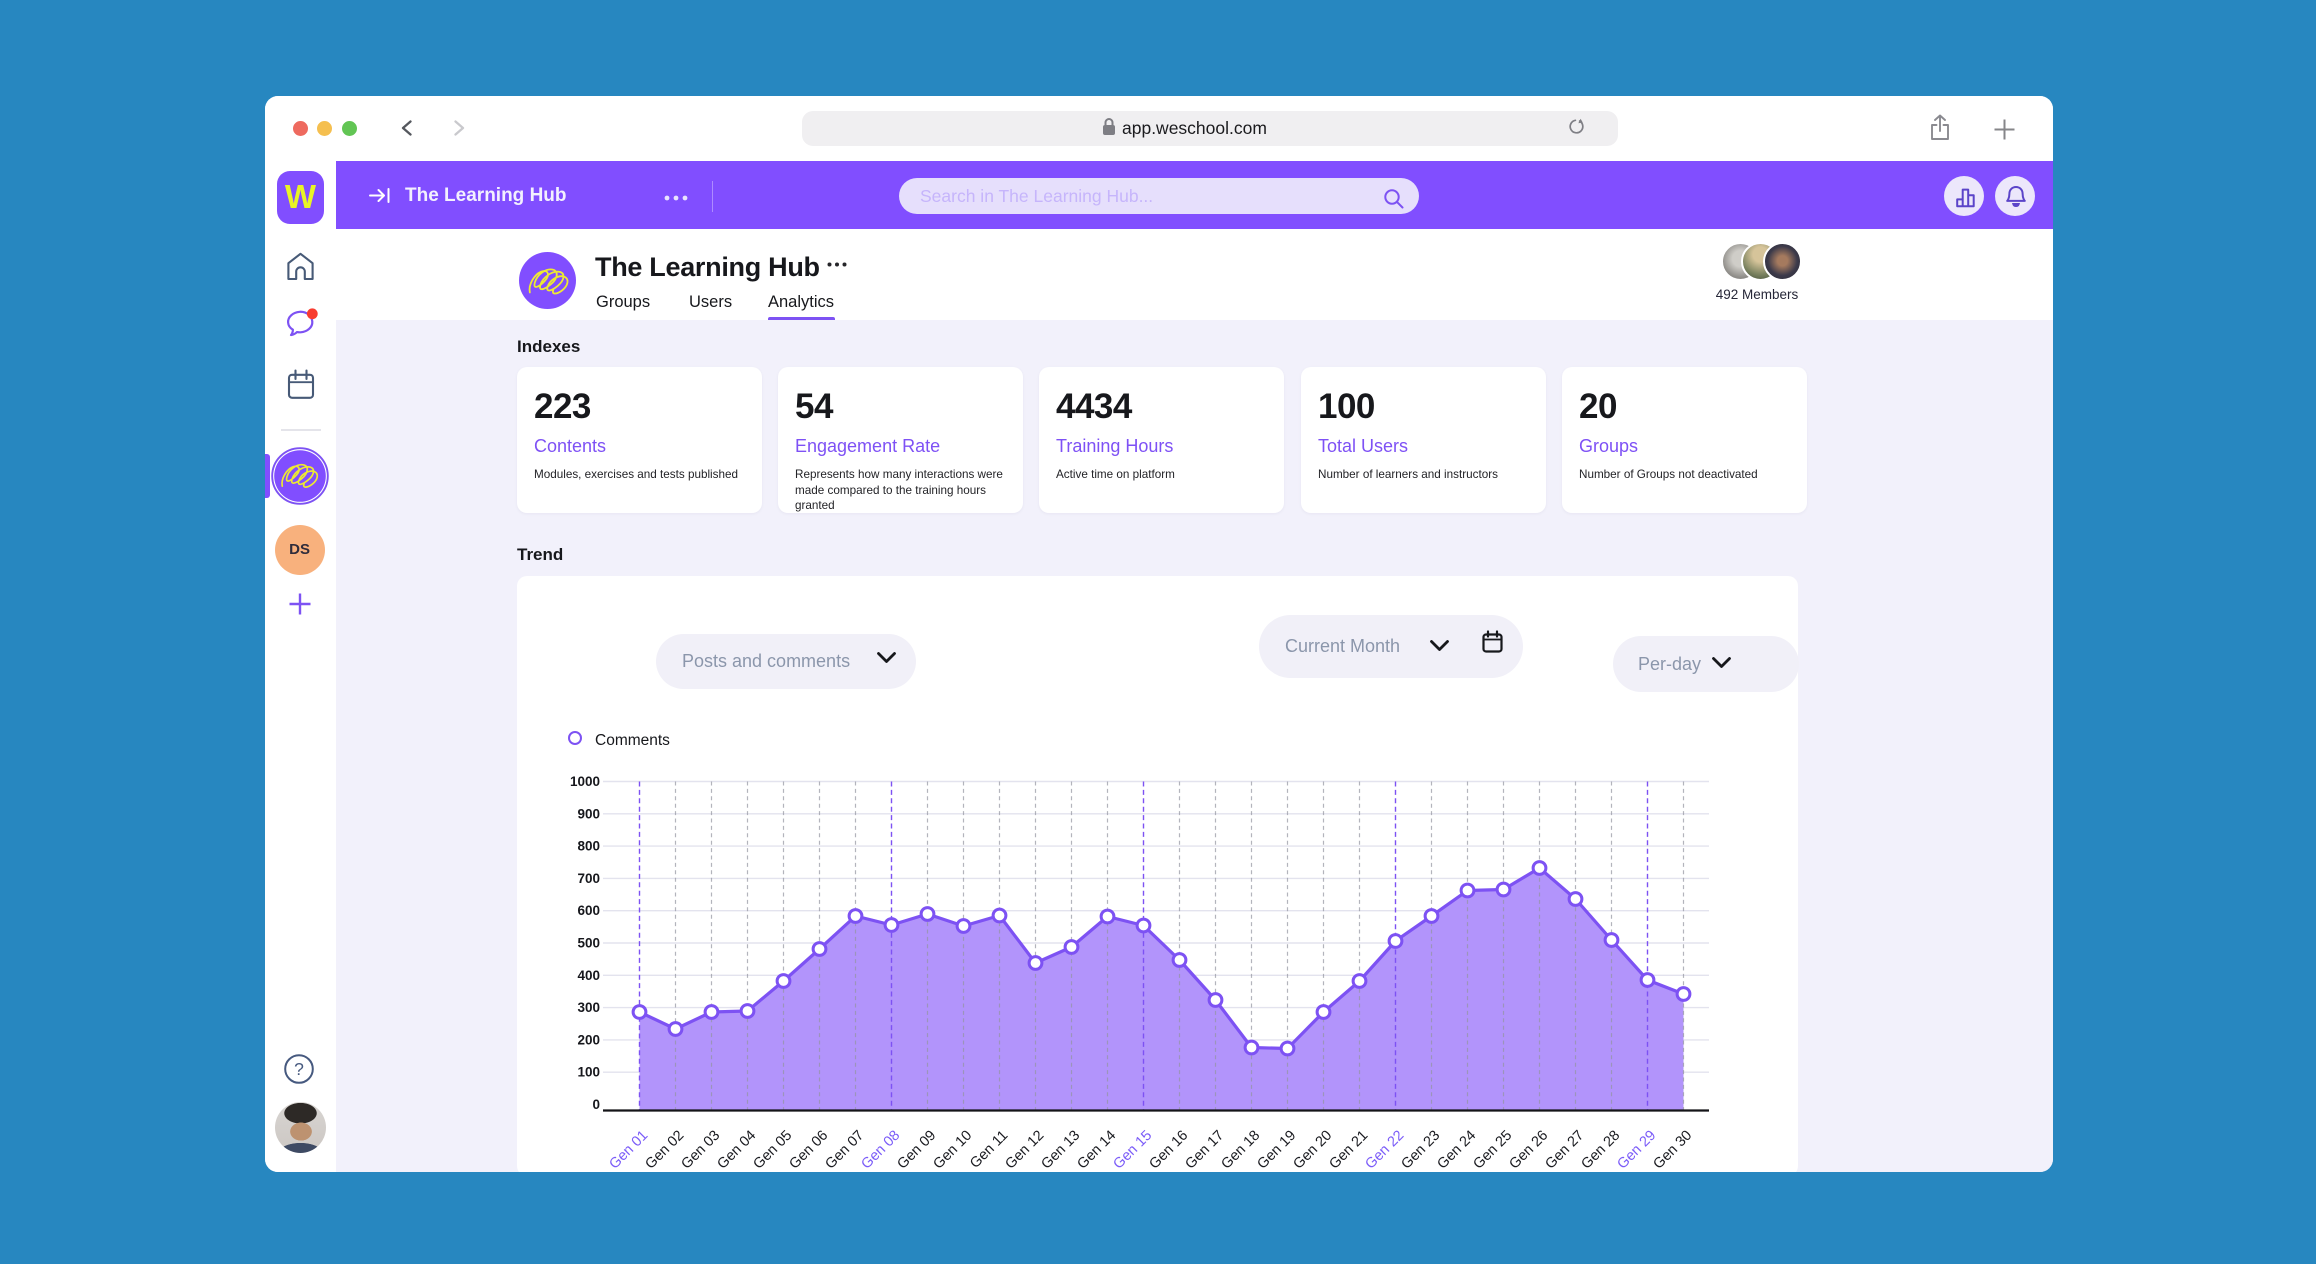 This screenshot has height=1264, width=2316. Describe the element at coordinates (808, 1150) in the screenshot. I see `svg-text: Gen 06` at that location.